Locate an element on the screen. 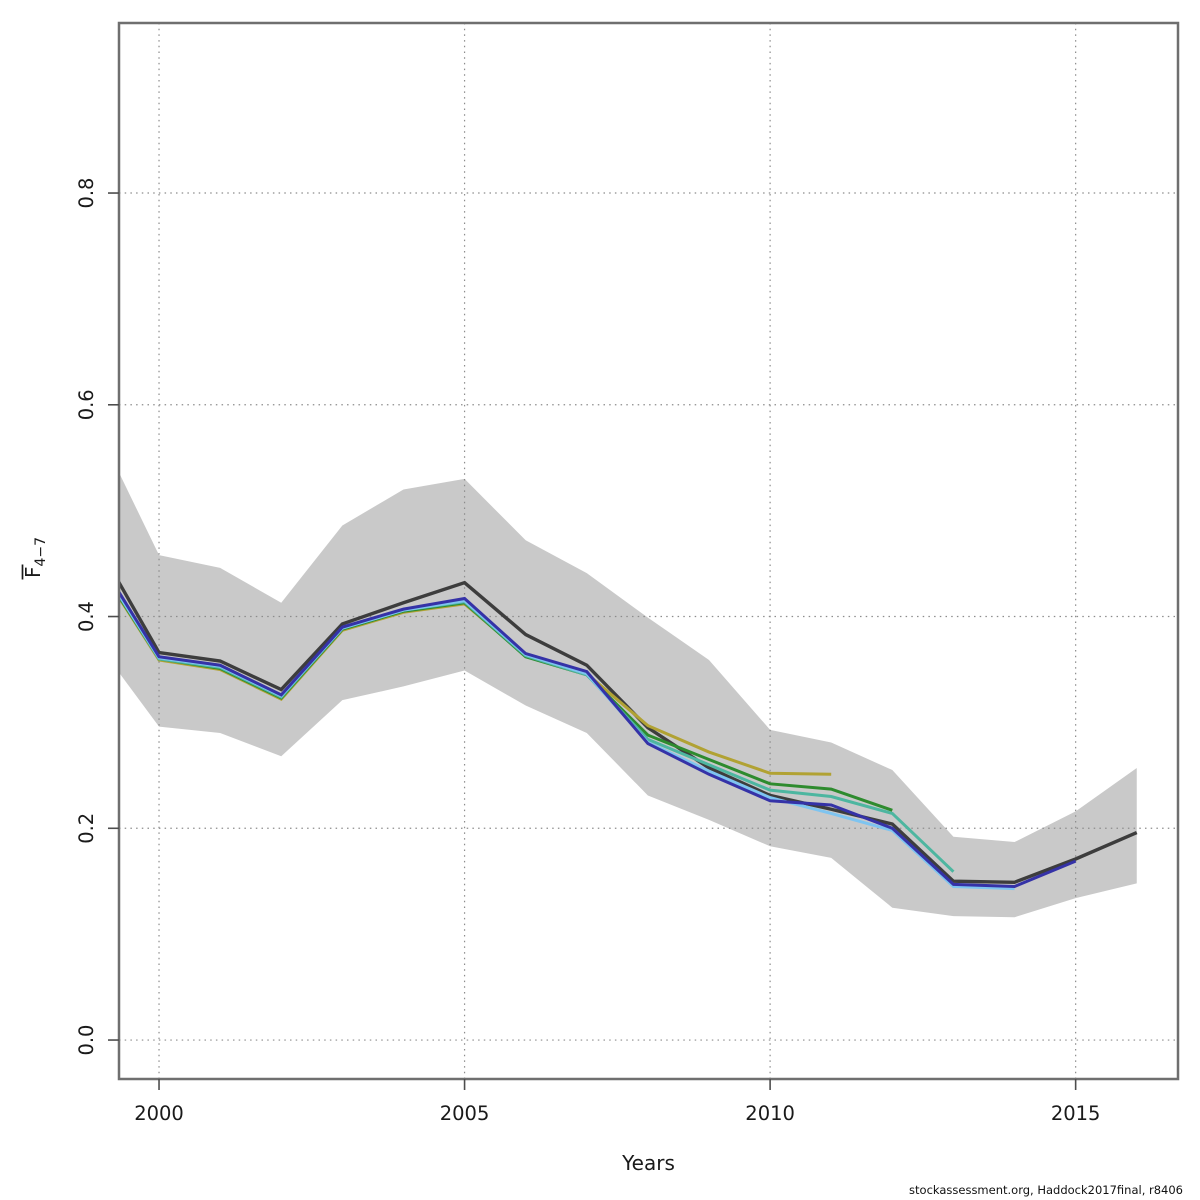 This screenshot has width=1200, height=1200. y-tick-label: 0.0 is located at coordinates (86, 1040).